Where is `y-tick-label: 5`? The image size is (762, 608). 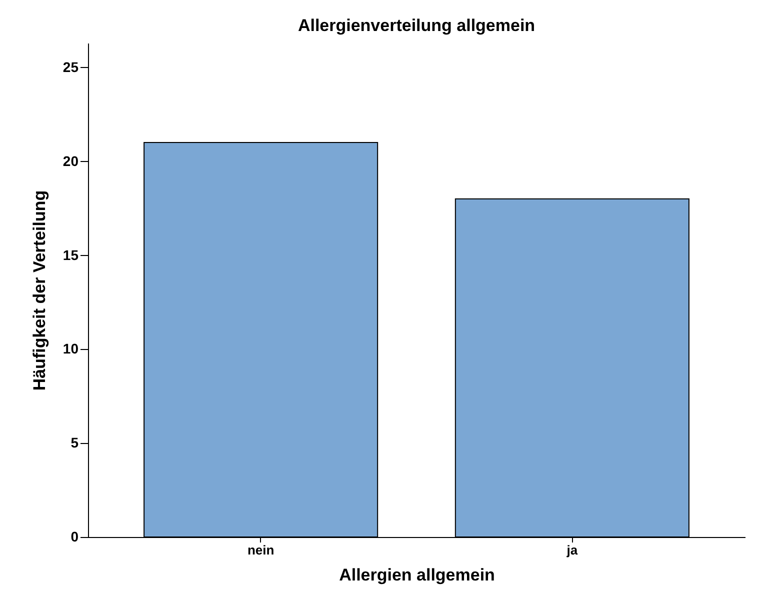 y-tick-label: 5 is located at coordinates (74, 442).